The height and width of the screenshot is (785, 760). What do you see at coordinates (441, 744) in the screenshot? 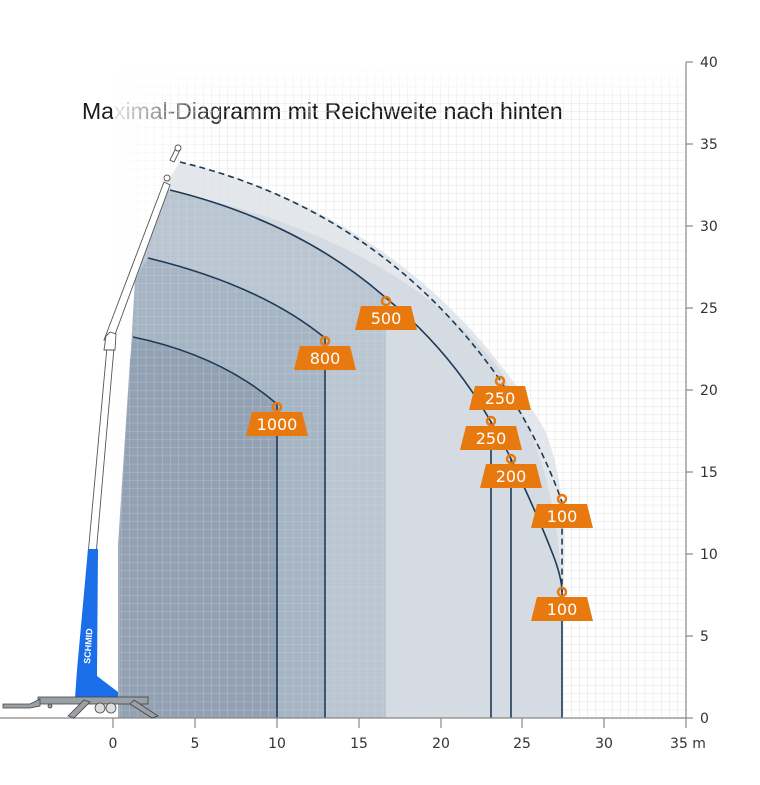
I see `x-tick-label: 20` at bounding box center [441, 744].